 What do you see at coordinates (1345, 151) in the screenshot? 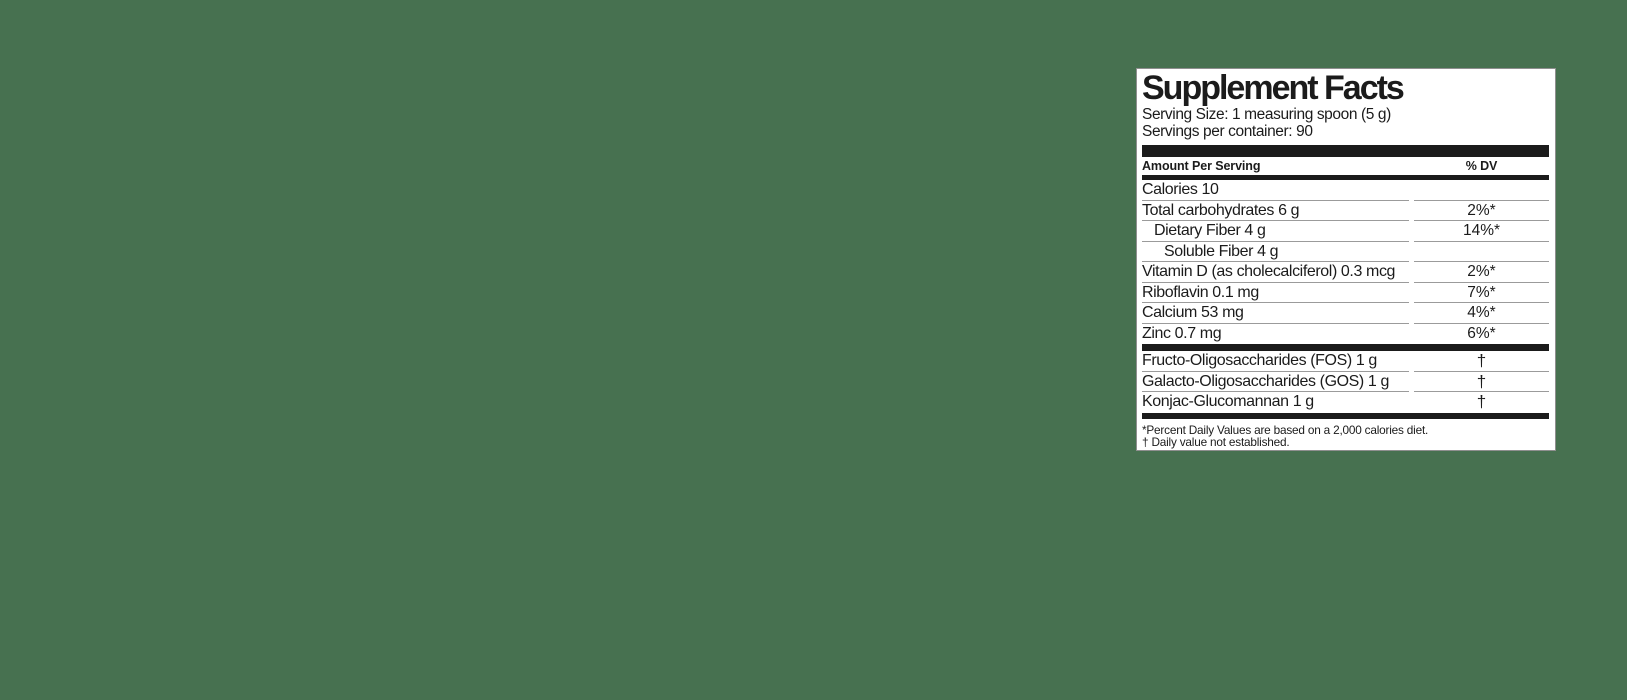
I see `separator-bar-top` at bounding box center [1345, 151].